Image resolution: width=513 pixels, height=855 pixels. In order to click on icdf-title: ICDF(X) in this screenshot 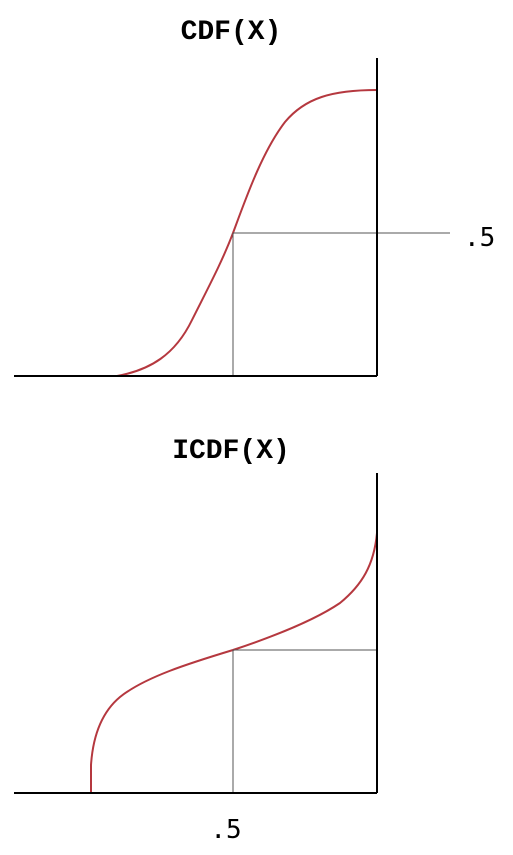, I will do `click(231, 451)`.